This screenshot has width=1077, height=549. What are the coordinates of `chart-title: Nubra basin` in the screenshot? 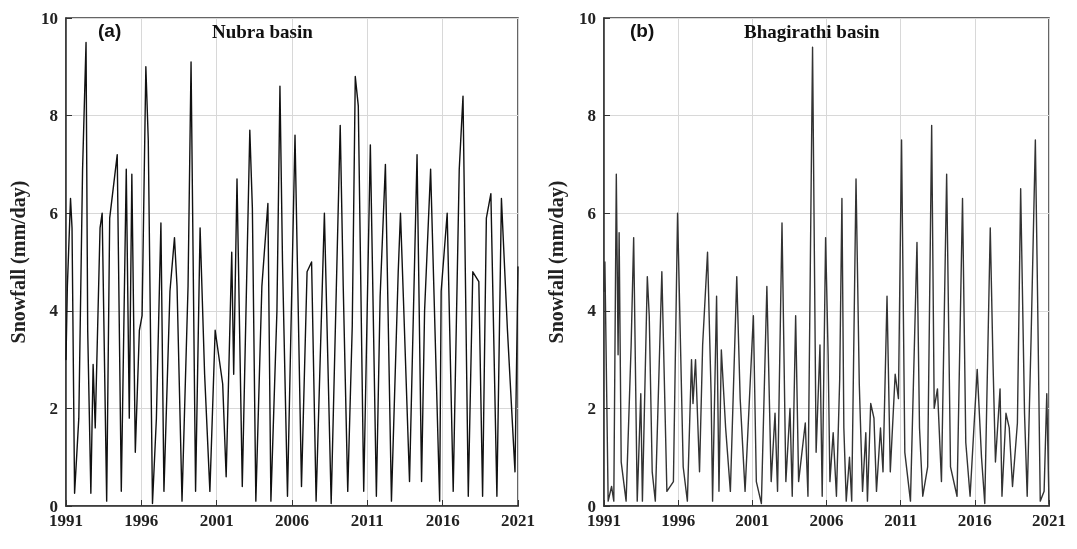 It's located at (263, 31).